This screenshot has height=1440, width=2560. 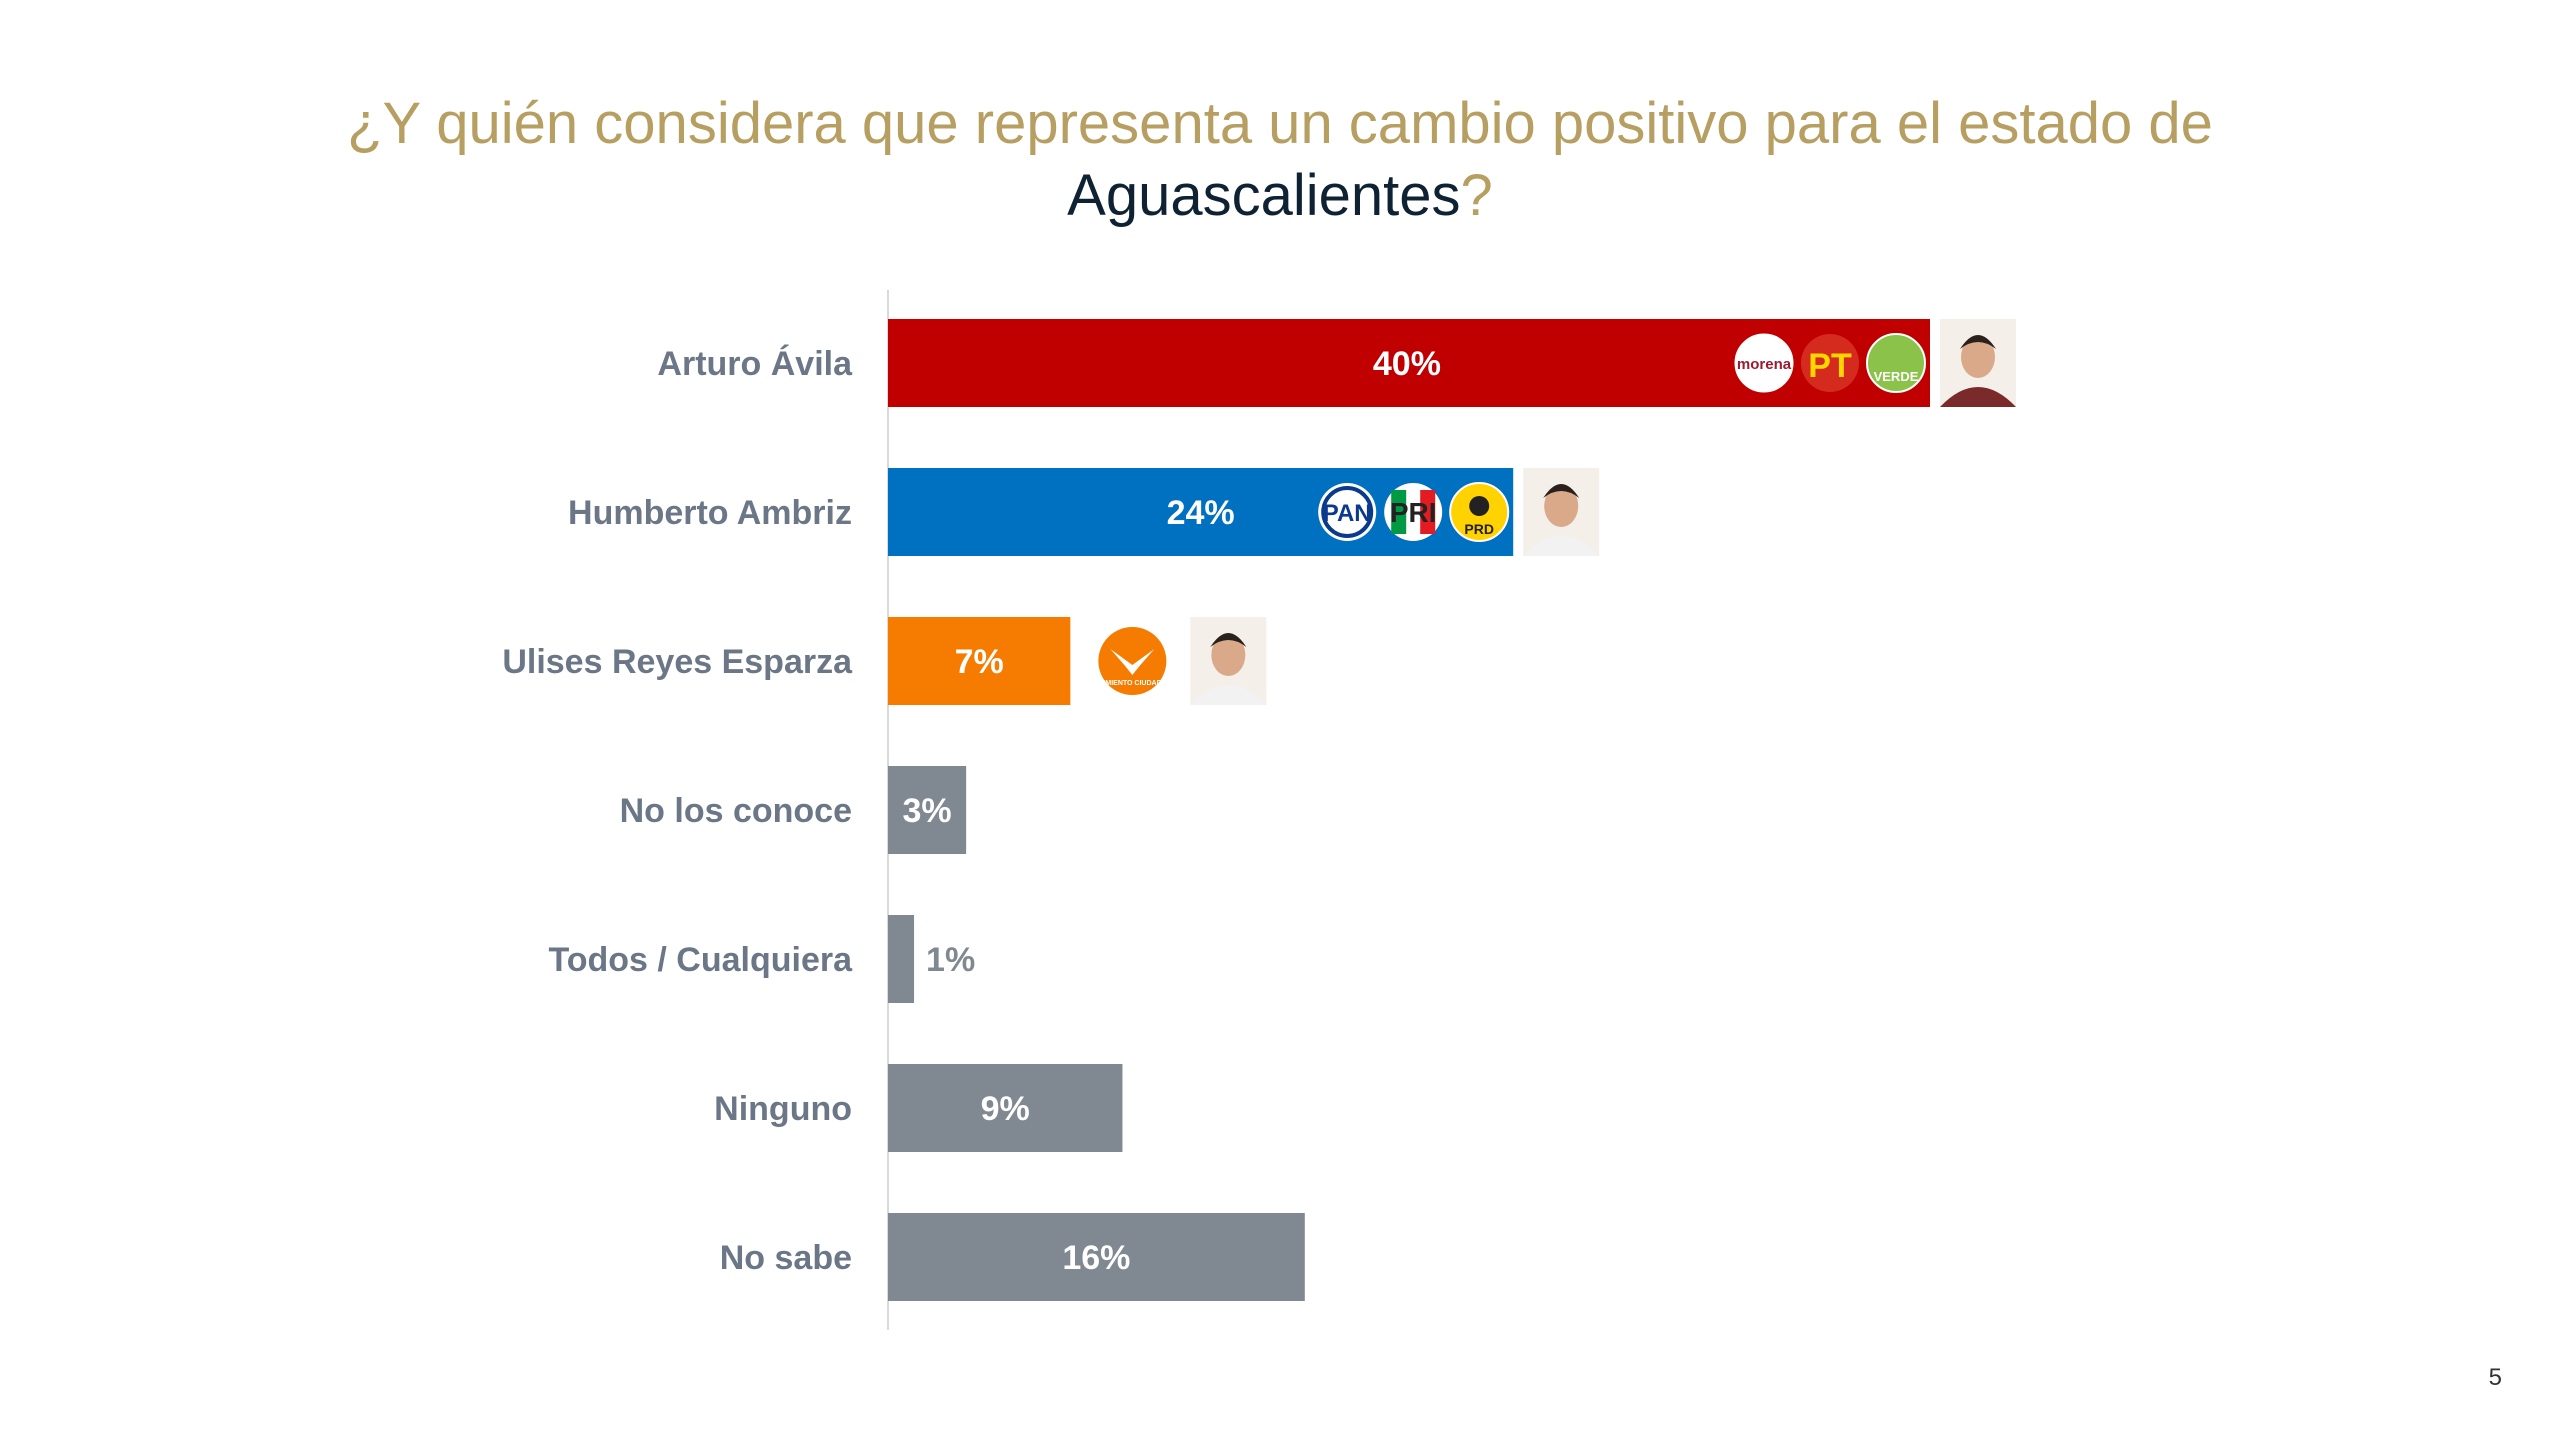 I want to click on bar-no-los-conoce, so click(x=927, y=810).